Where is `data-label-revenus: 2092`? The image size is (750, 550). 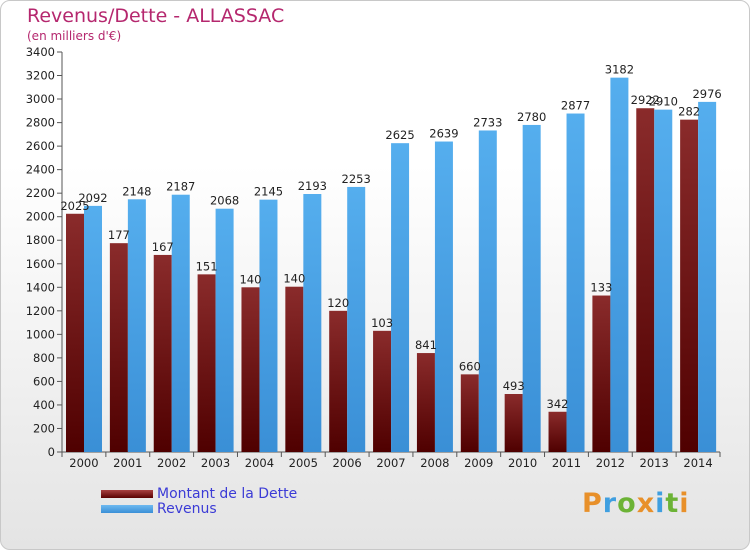 data-label-revenus: 2092 is located at coordinates (92, 198).